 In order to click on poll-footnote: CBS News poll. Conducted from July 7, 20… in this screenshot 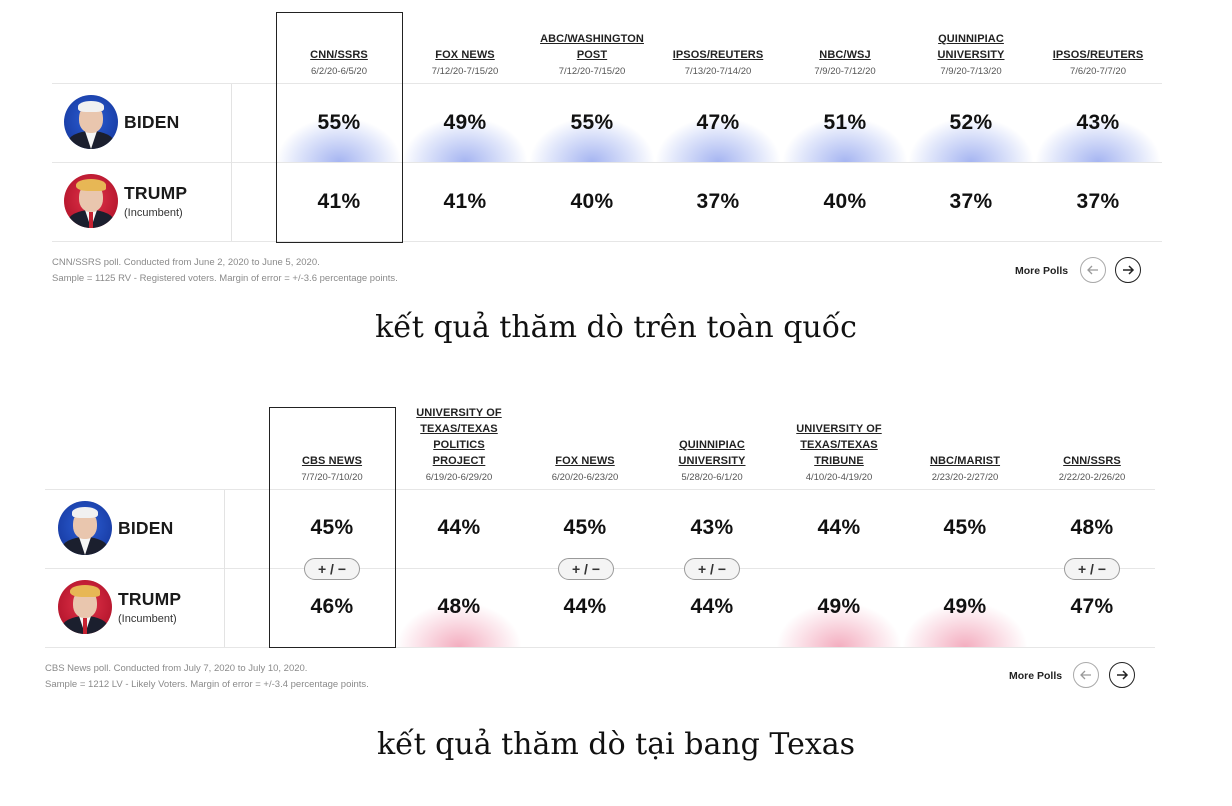, I will do `click(207, 677)`.